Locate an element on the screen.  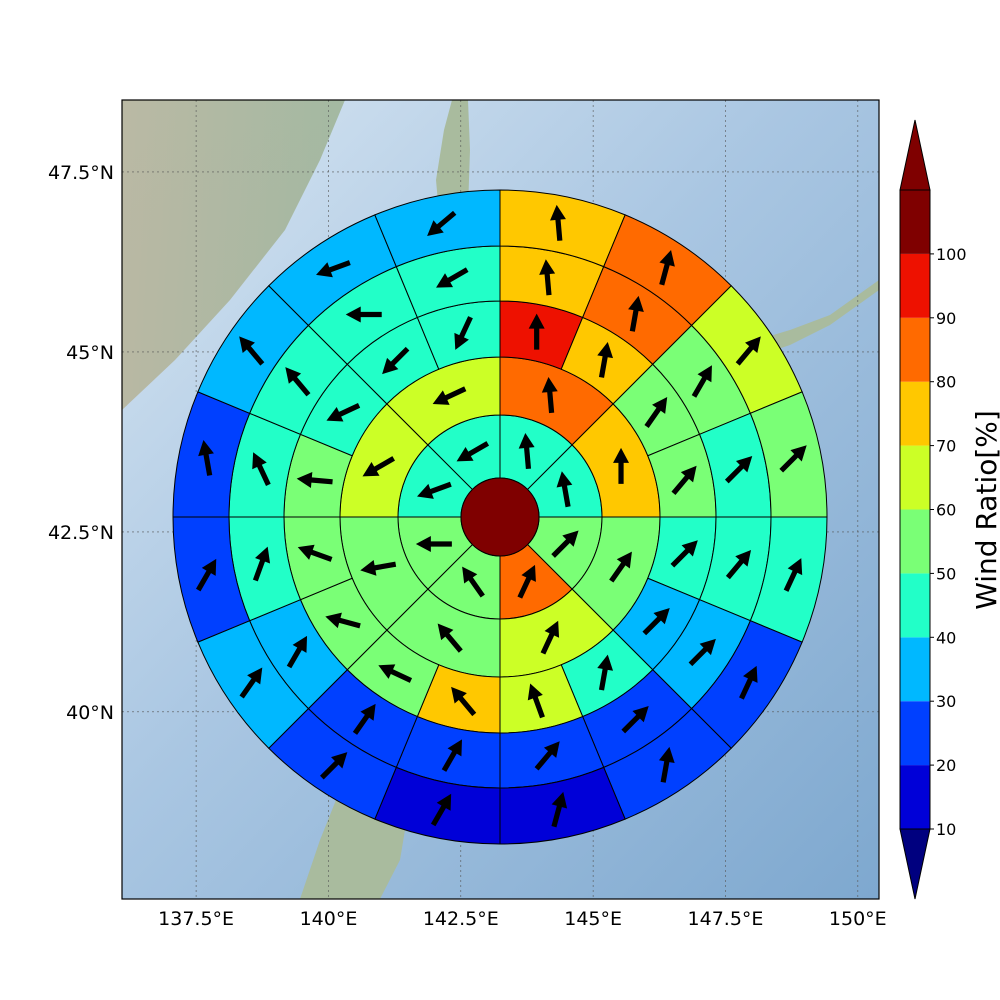
x-tick-label: 147.5°E is located at coordinates (726, 919).